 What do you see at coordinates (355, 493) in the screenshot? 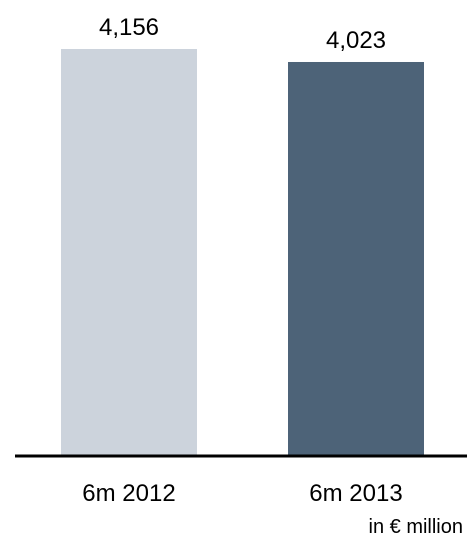
I see `category-label-2: 6m 2013` at bounding box center [355, 493].